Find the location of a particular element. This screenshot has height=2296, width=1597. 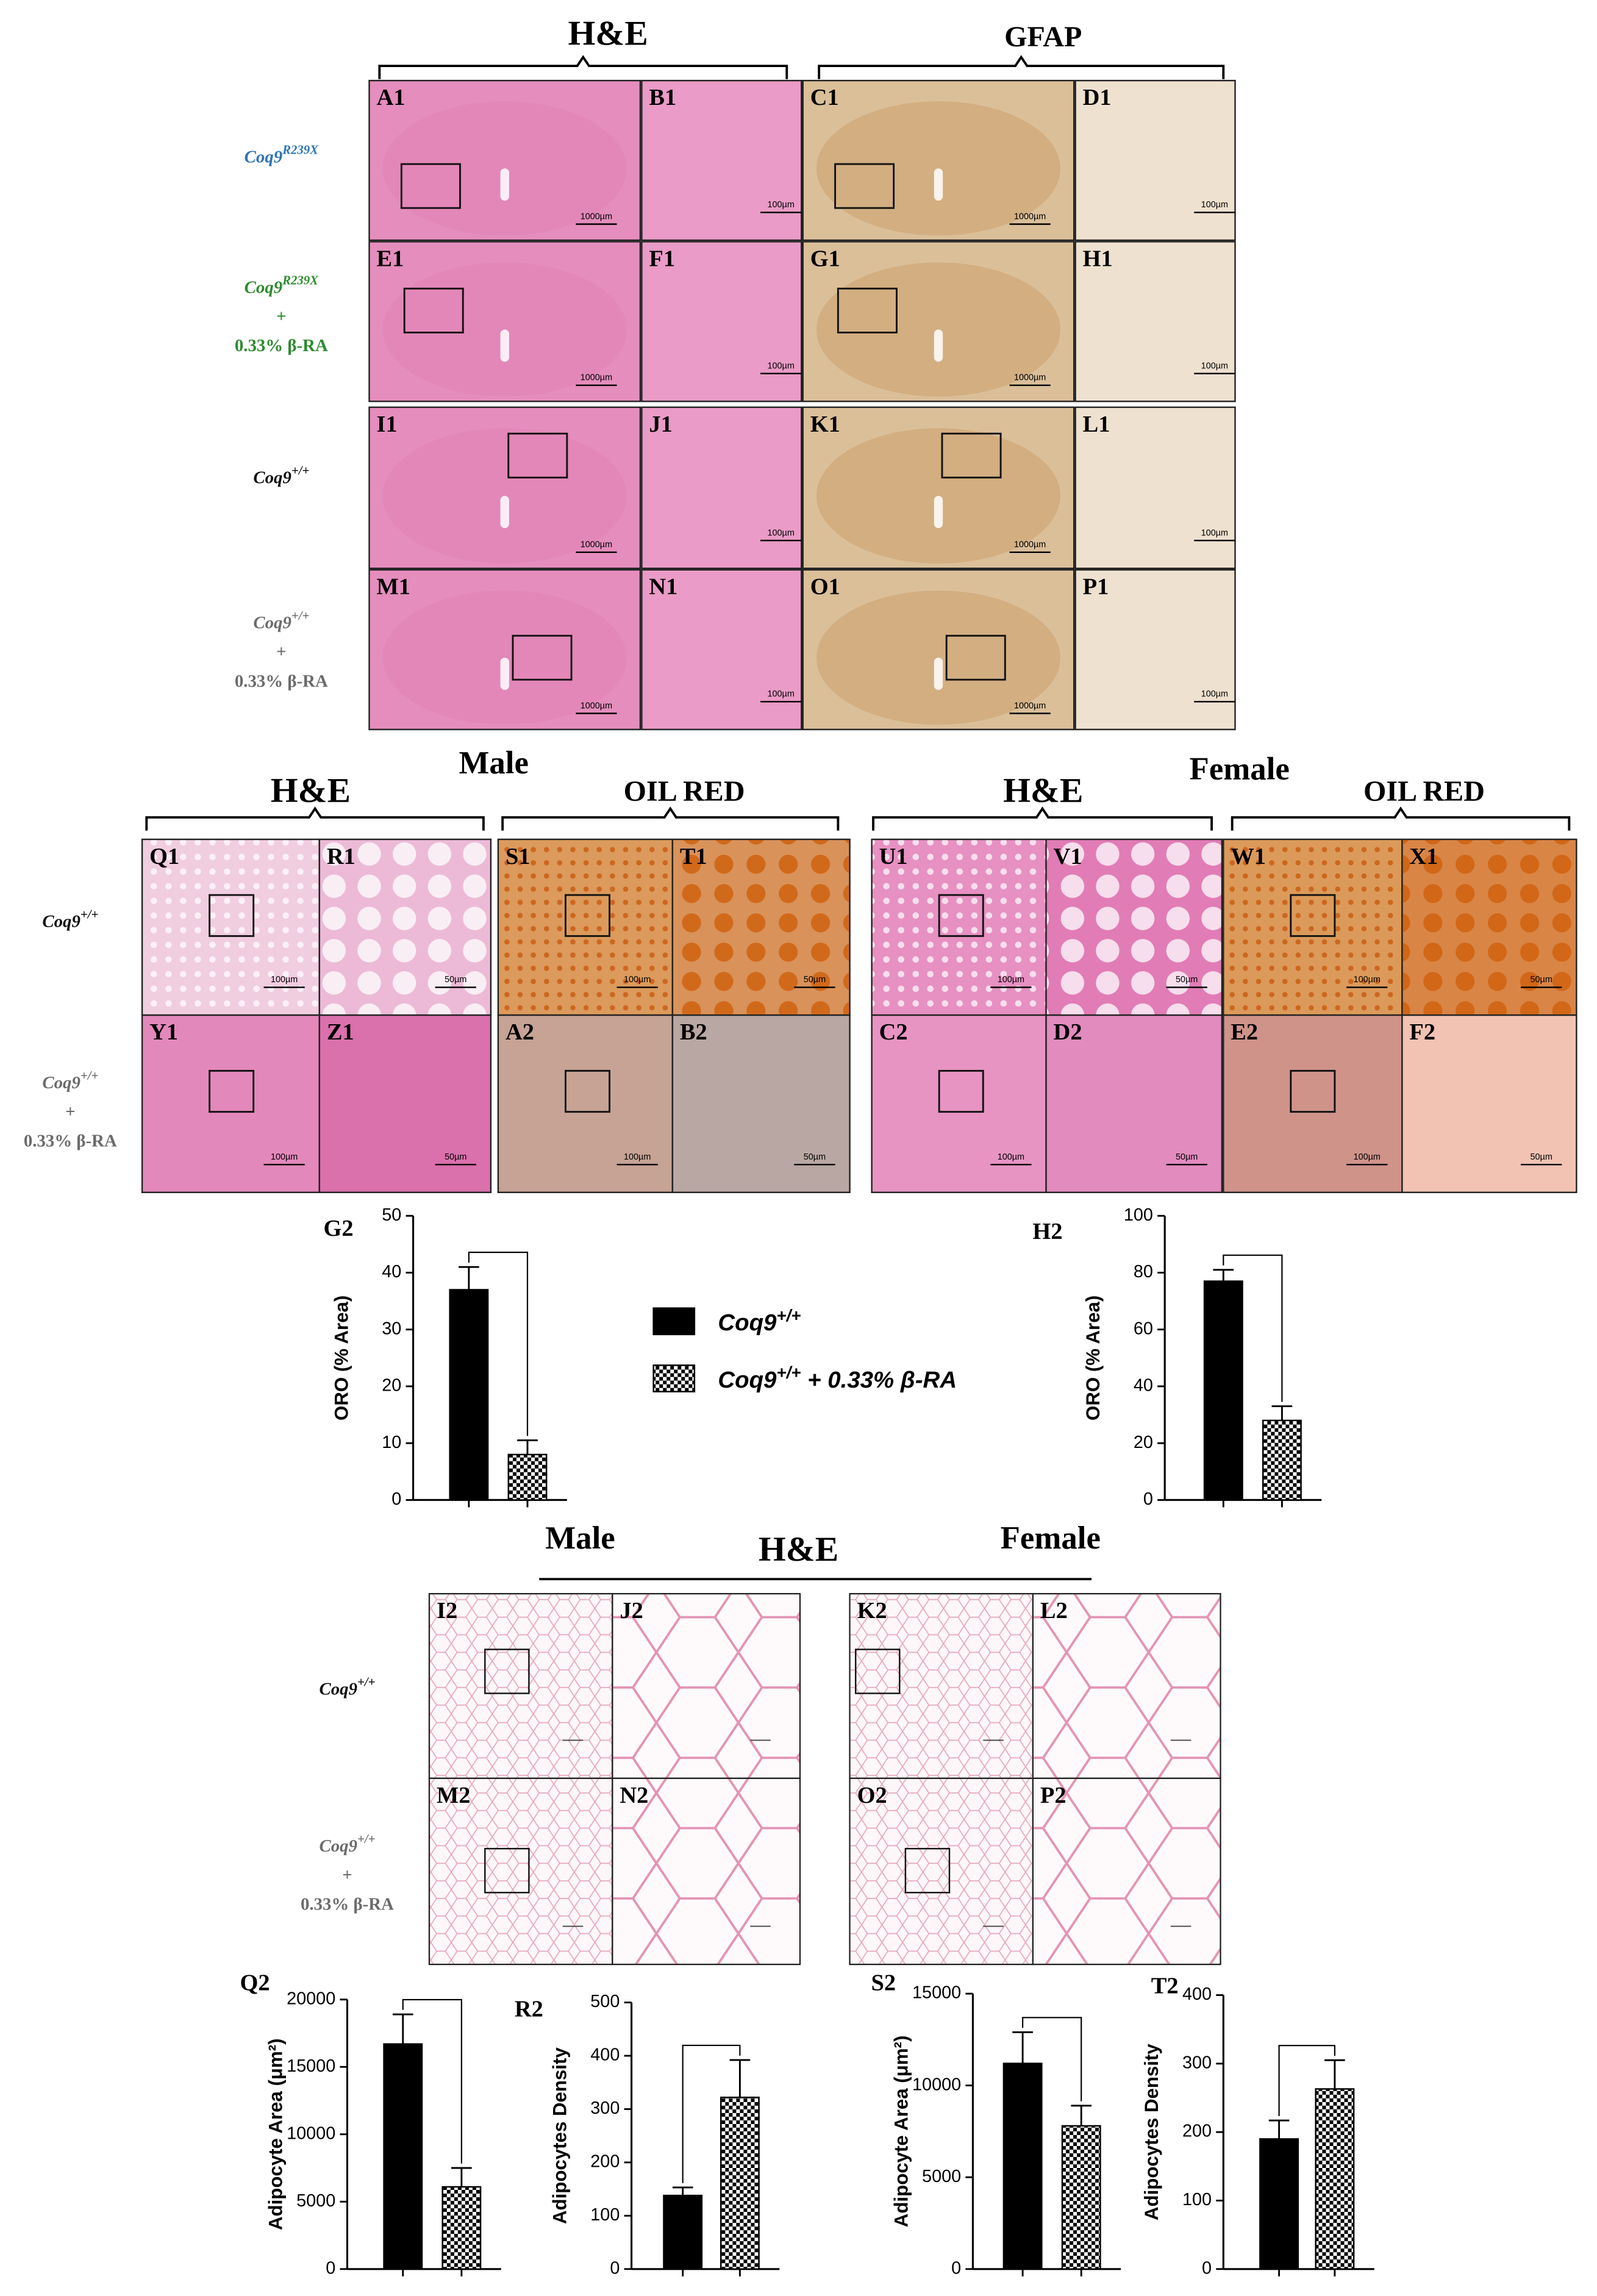

panel-label: B2 is located at coordinates (693, 1032).